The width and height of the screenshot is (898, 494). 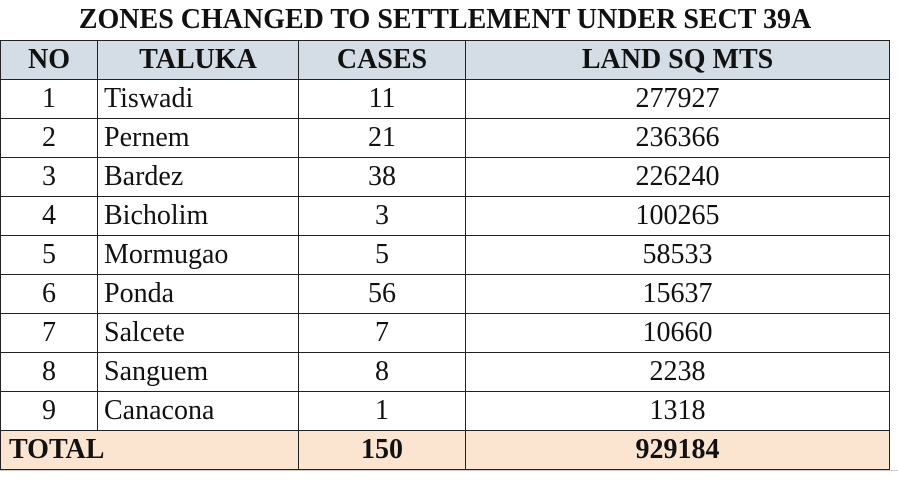 I want to click on cell: 1318, so click(x=677, y=411).